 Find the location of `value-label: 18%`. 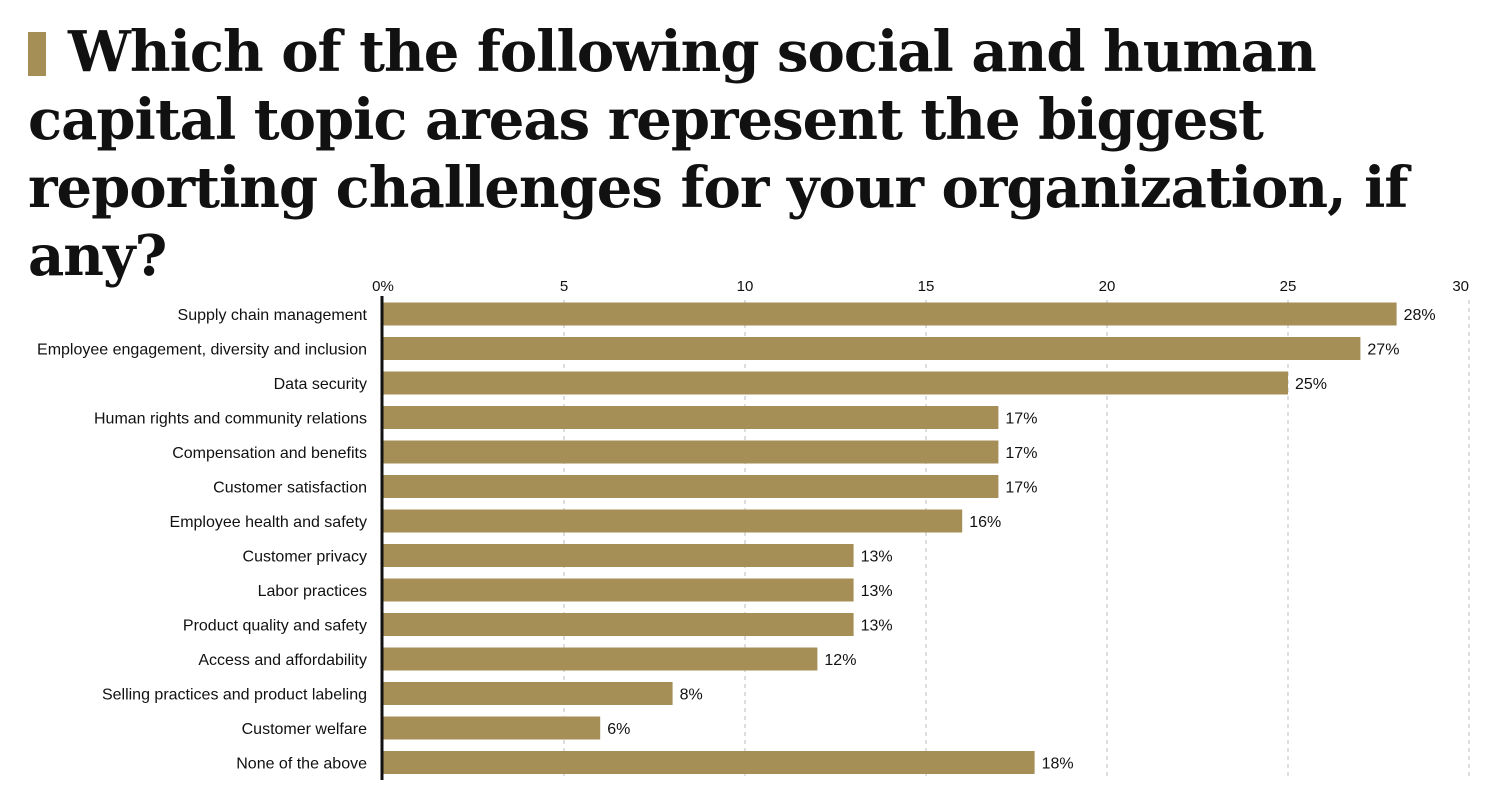

value-label: 18% is located at coordinates (1058, 764).